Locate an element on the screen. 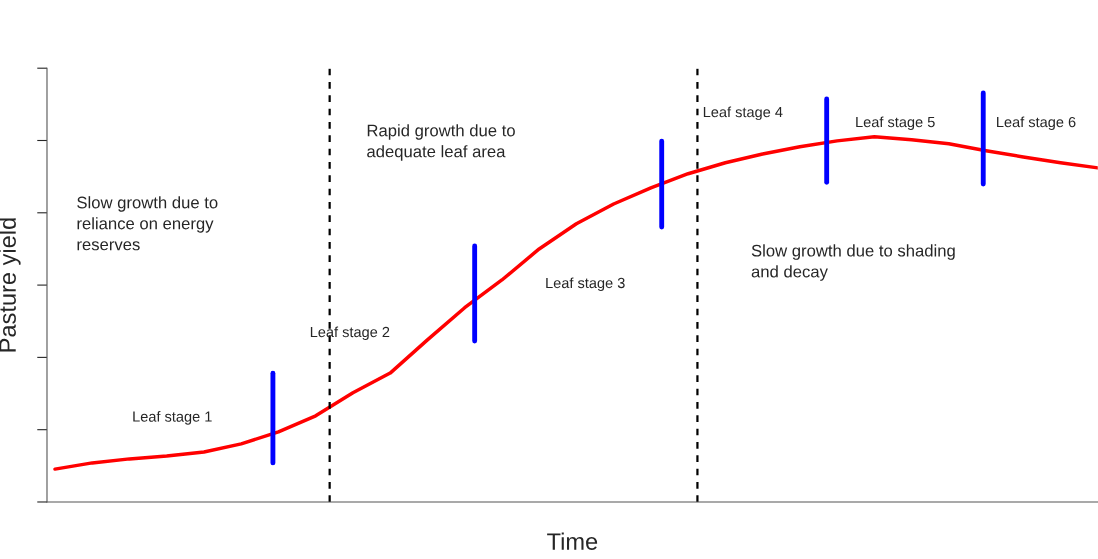  annotation: Leaf stage 1 is located at coordinates (172, 418).